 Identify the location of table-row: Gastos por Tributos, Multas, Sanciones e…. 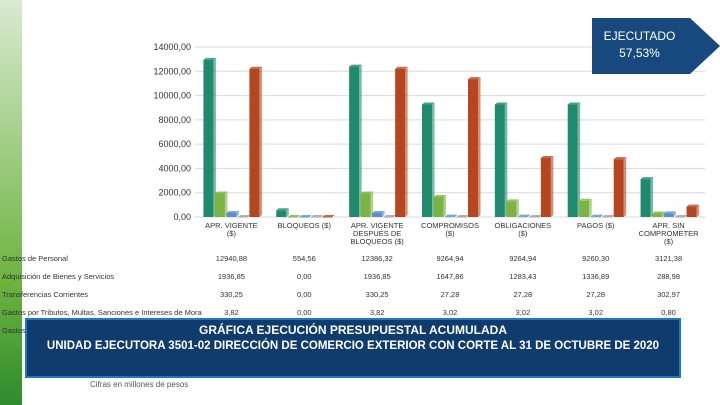
(360, 313).